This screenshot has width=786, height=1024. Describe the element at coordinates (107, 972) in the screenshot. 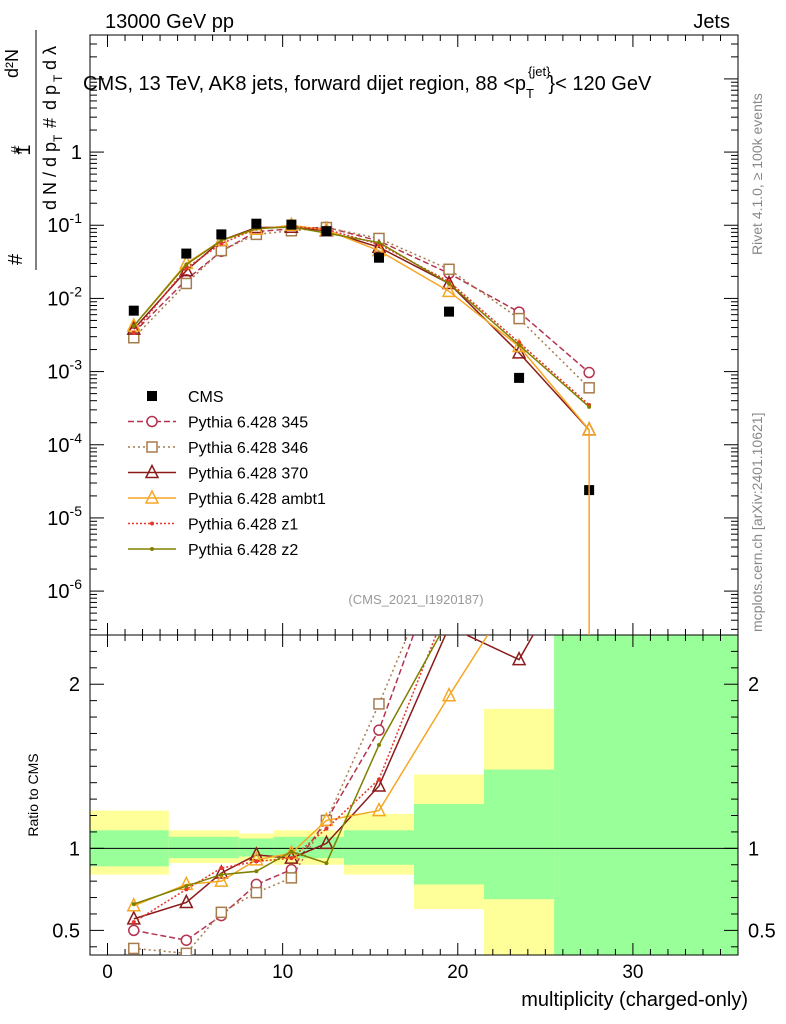

I see `x-tick-label: 0` at that location.